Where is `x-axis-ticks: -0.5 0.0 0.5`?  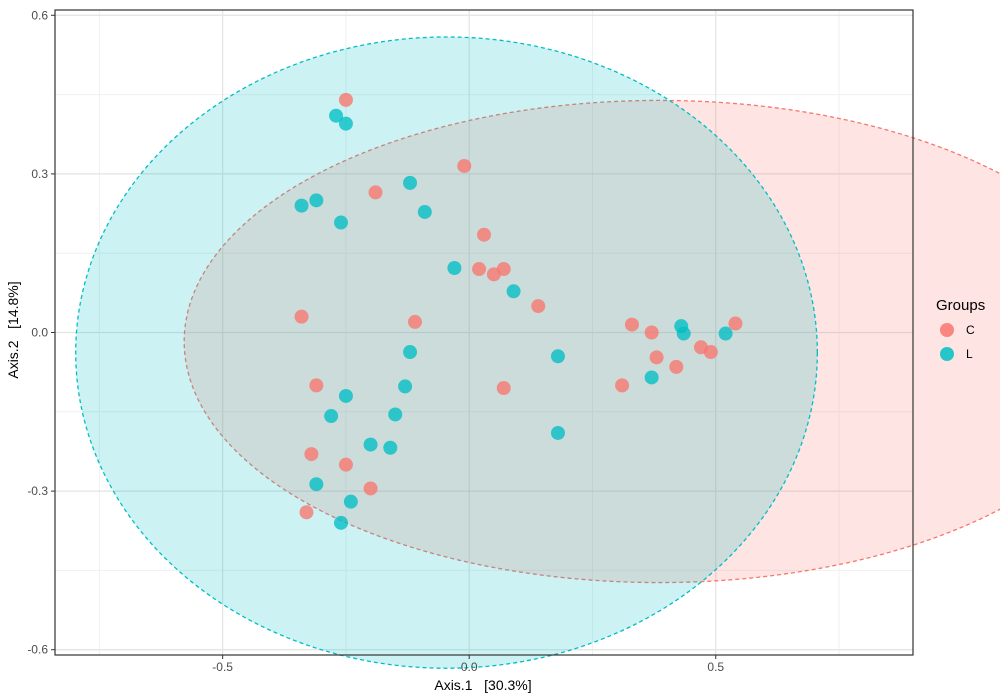
x-axis-ticks: -0.5 0.0 0.5 is located at coordinates (468, 664).